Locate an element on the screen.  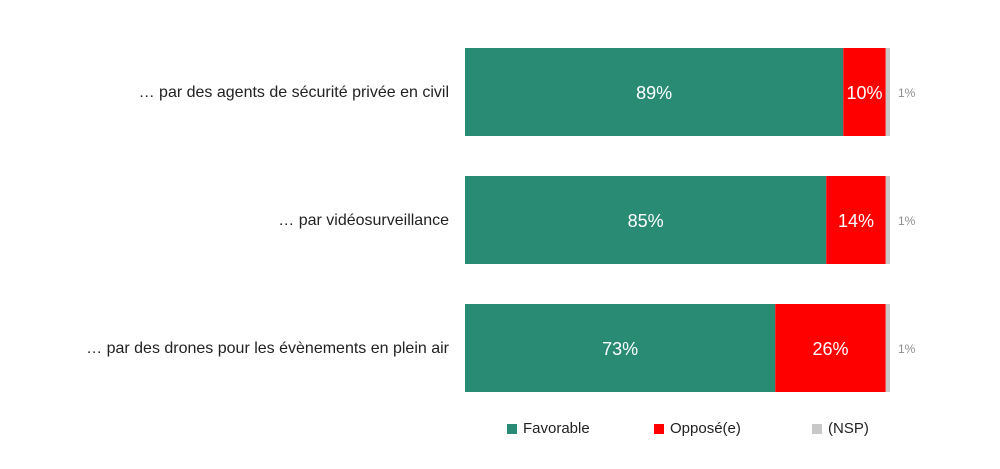
legend-label-favorable: Favorable is located at coordinates (556, 428).